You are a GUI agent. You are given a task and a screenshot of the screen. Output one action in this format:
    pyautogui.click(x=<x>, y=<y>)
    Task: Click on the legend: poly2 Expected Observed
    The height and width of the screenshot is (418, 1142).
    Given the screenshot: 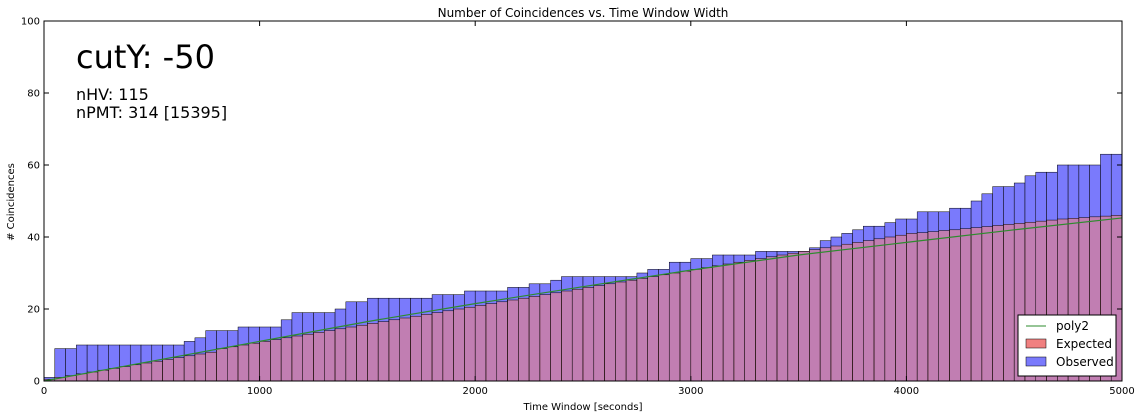 What is the action you would take?
    pyautogui.click(x=1067, y=345)
    